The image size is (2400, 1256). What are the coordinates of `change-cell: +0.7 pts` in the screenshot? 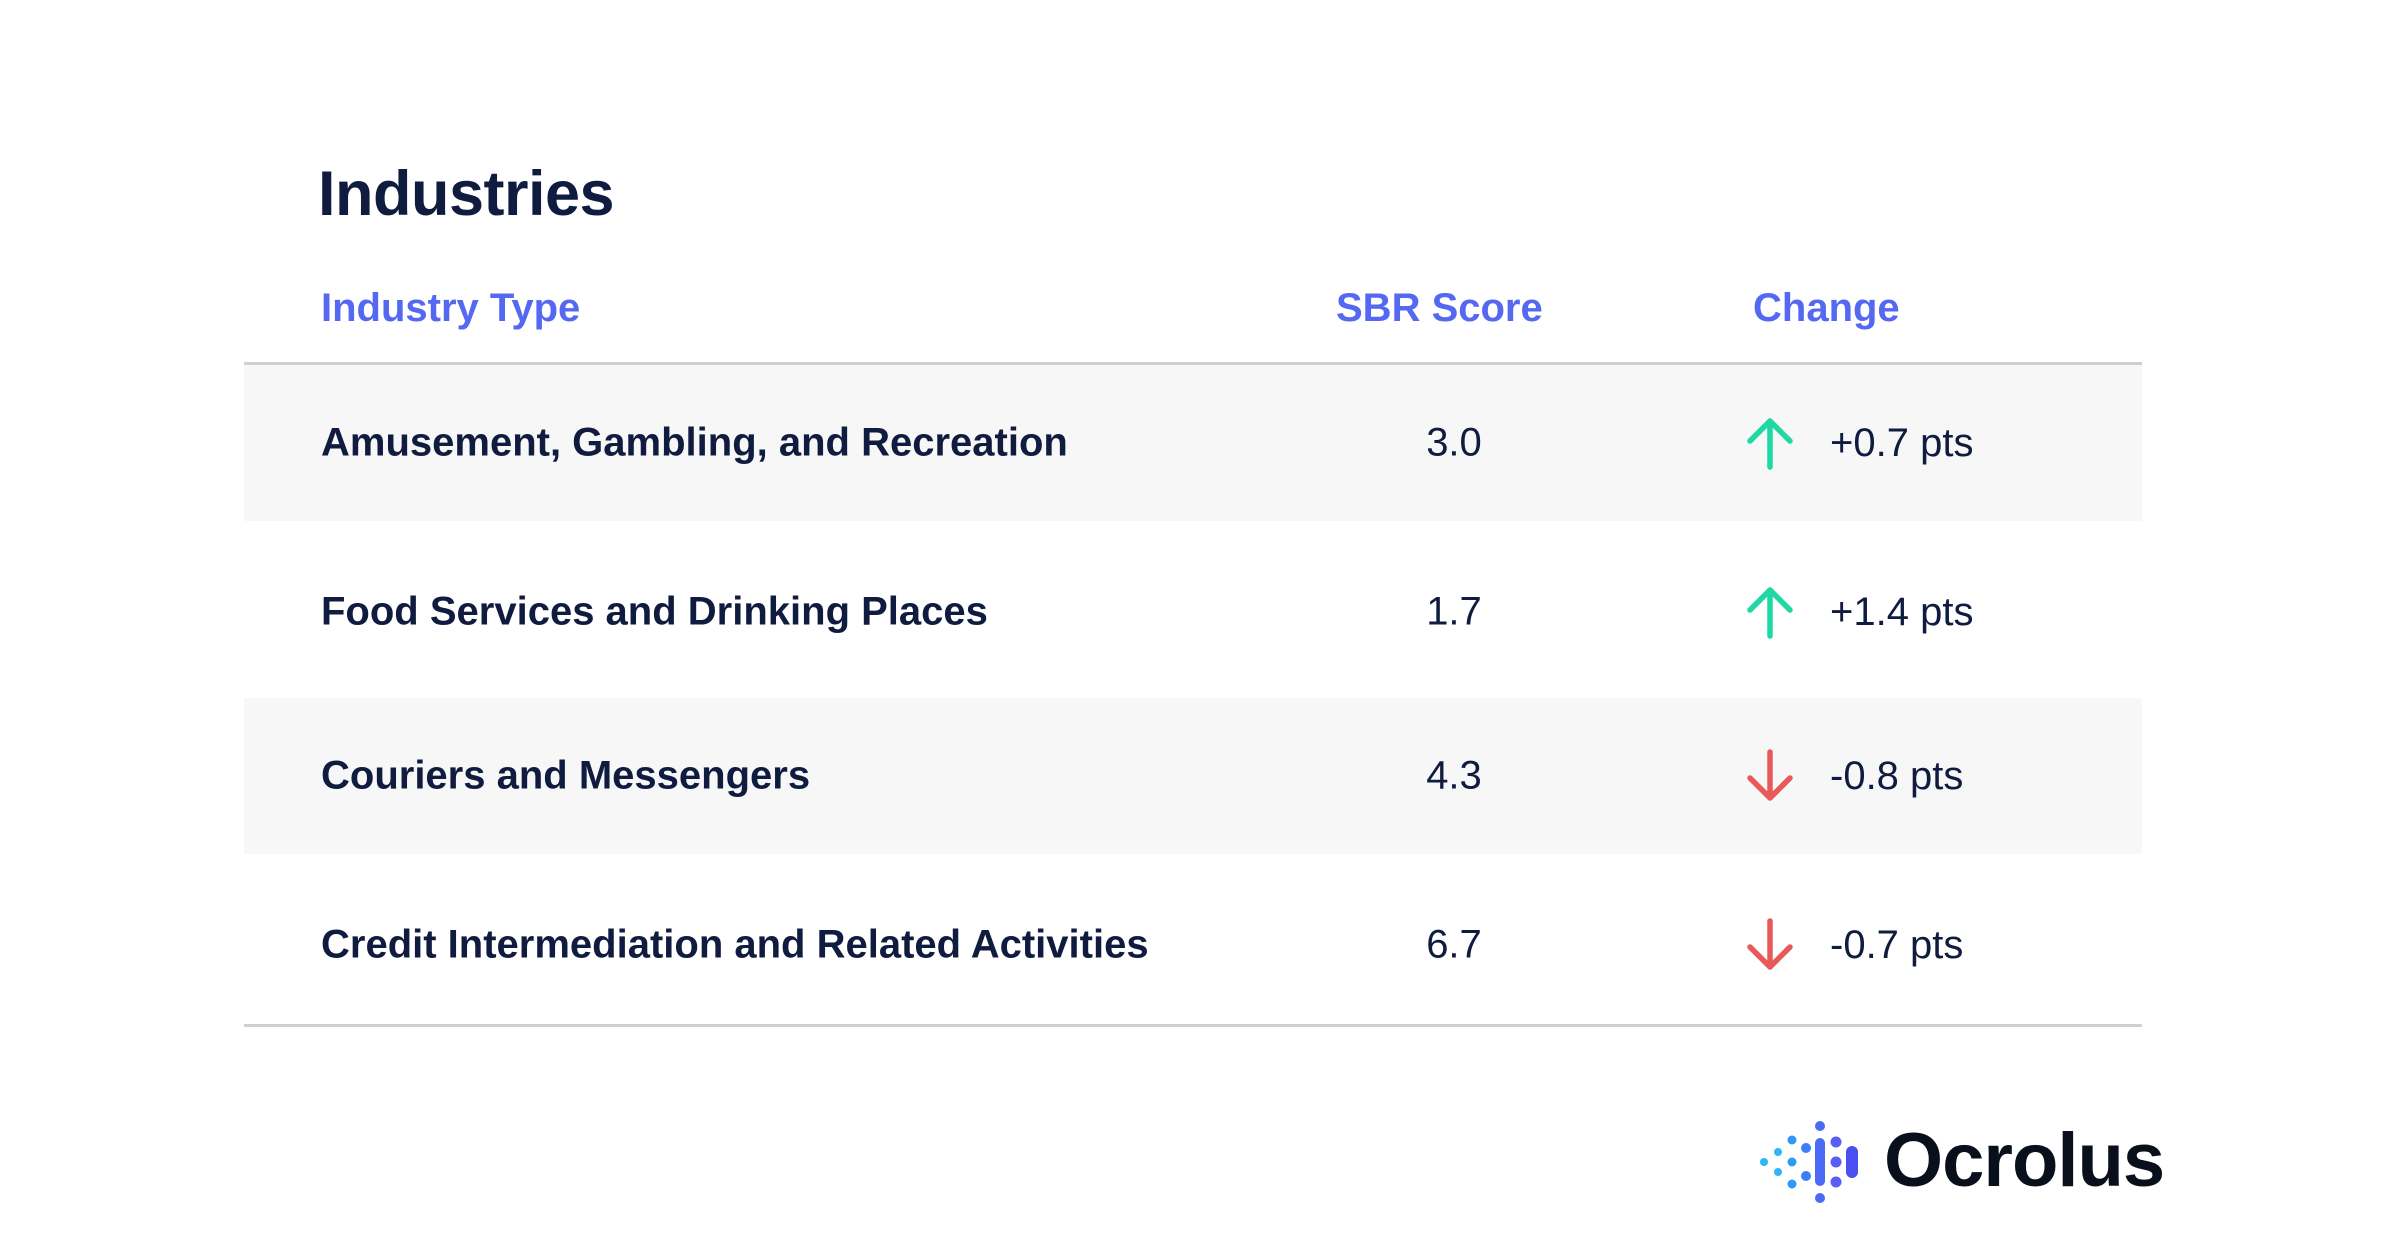 It's located at (1858, 443).